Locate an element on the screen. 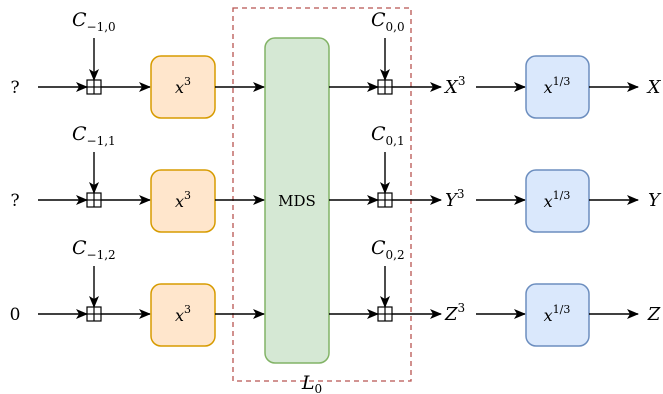  row-1-sbox-label: x3 is located at coordinates (183, 200).